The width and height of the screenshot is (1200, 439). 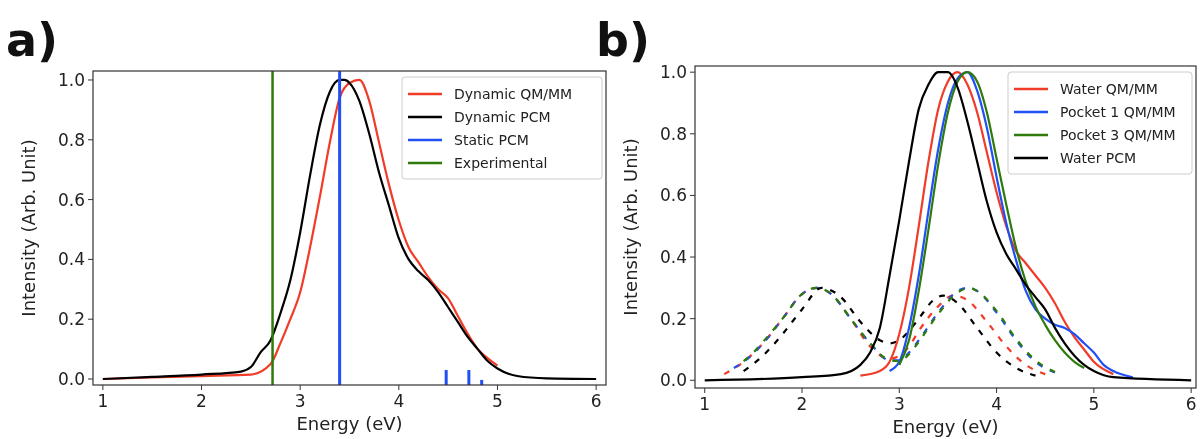 What do you see at coordinates (1118, 134) in the screenshot?
I see `legend-label: Pocket 3 QM/MM` at bounding box center [1118, 134].